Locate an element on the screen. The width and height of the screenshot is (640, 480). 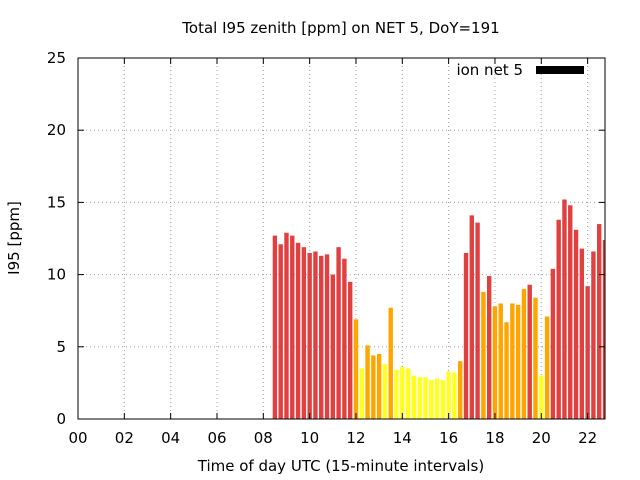
x-tick-label: 20 is located at coordinates (541, 438).